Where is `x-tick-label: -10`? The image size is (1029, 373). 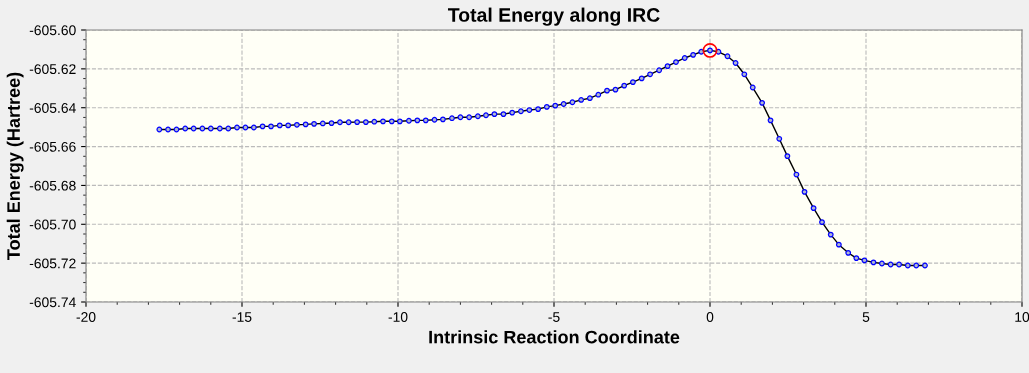 x-tick-label: -10 is located at coordinates (398, 317).